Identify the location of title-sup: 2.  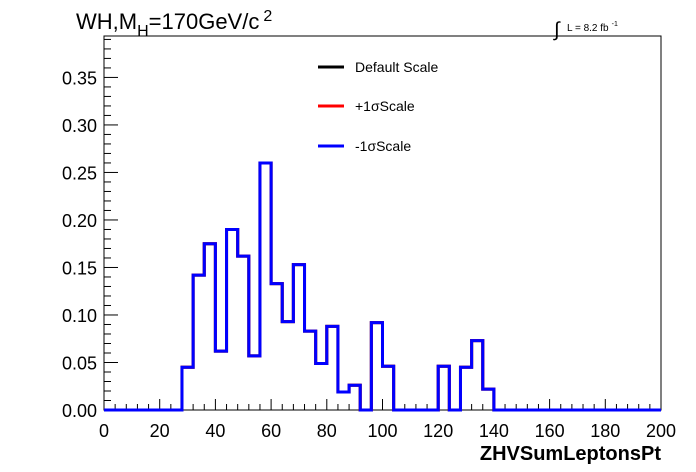
(267, 16).